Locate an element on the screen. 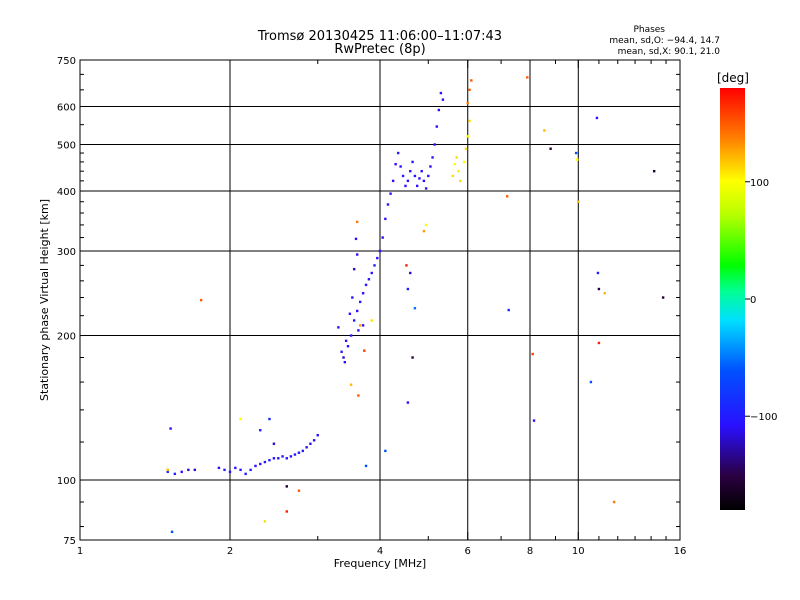 This screenshot has width=800, height=600. x-tick-label: 8 is located at coordinates (530, 551).